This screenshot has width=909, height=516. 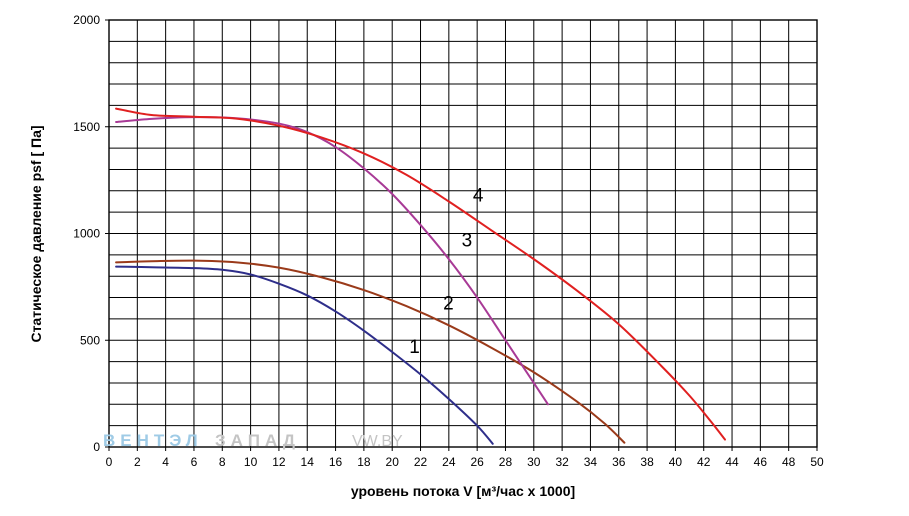 I want to click on y-axis-ticks: 0 500 1000 1500 2000, so click(x=91, y=233).